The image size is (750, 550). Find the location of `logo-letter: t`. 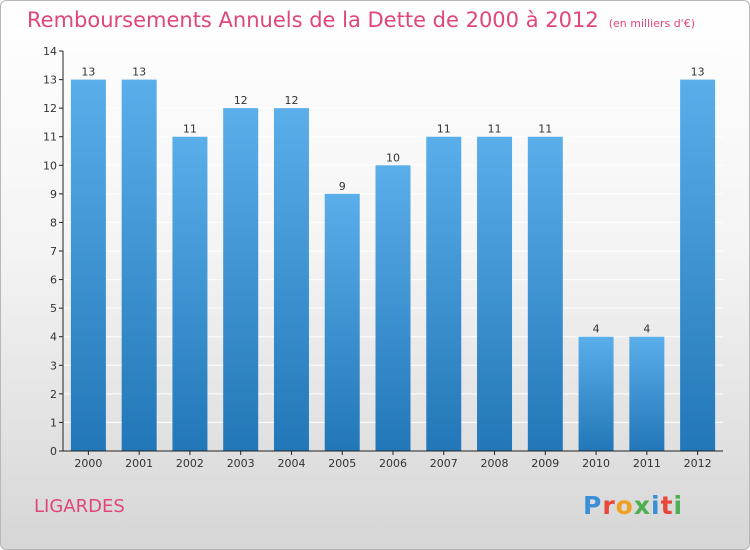

logo-letter: t is located at coordinates (667, 505).